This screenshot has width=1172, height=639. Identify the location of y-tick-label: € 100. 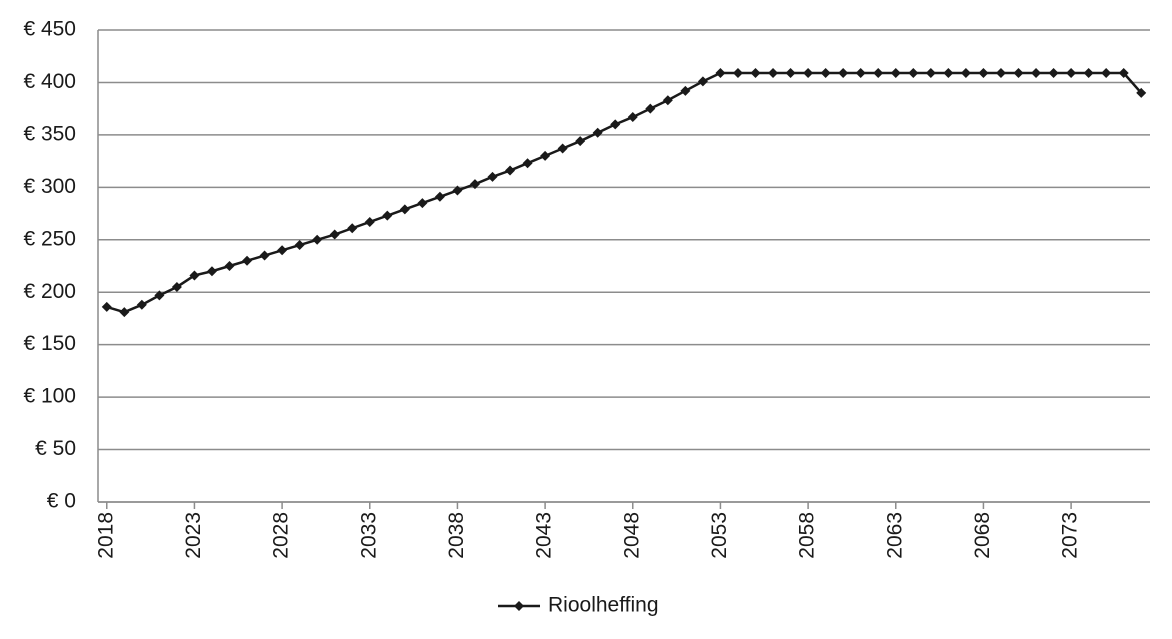
(49, 396).